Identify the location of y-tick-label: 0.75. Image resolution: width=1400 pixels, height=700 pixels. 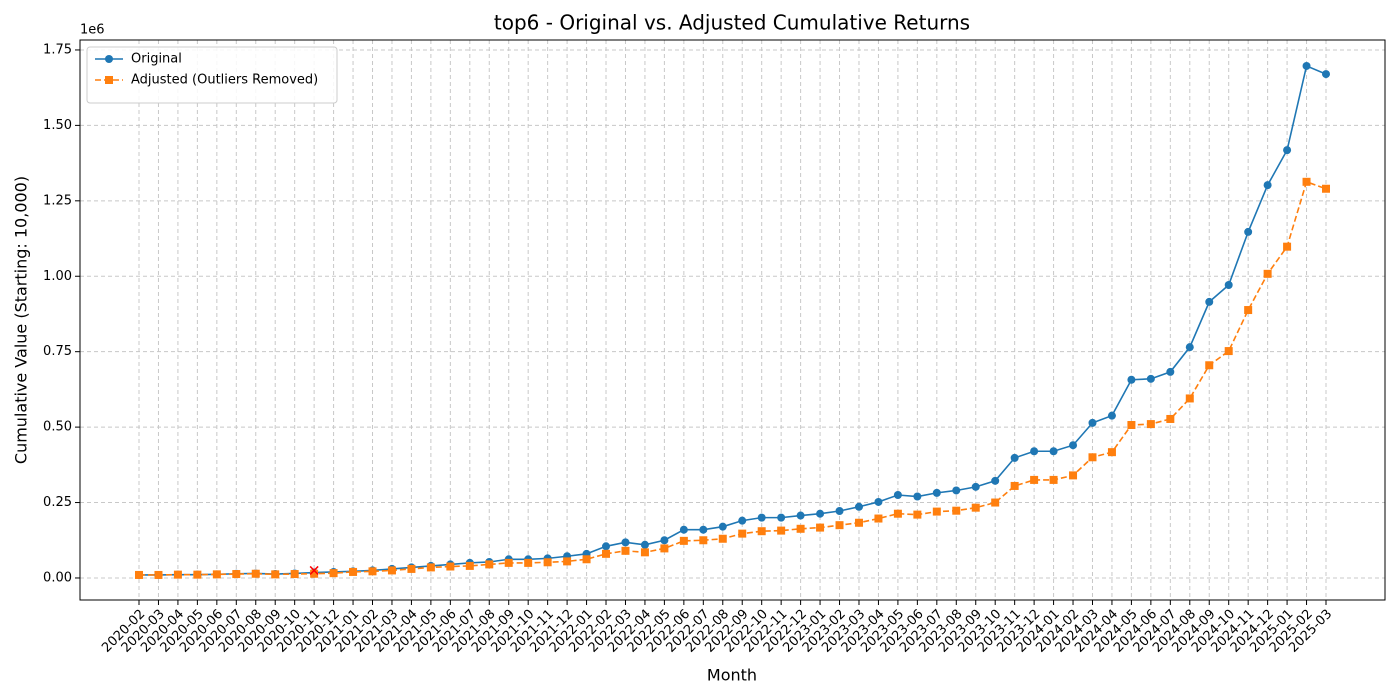
(57, 351).